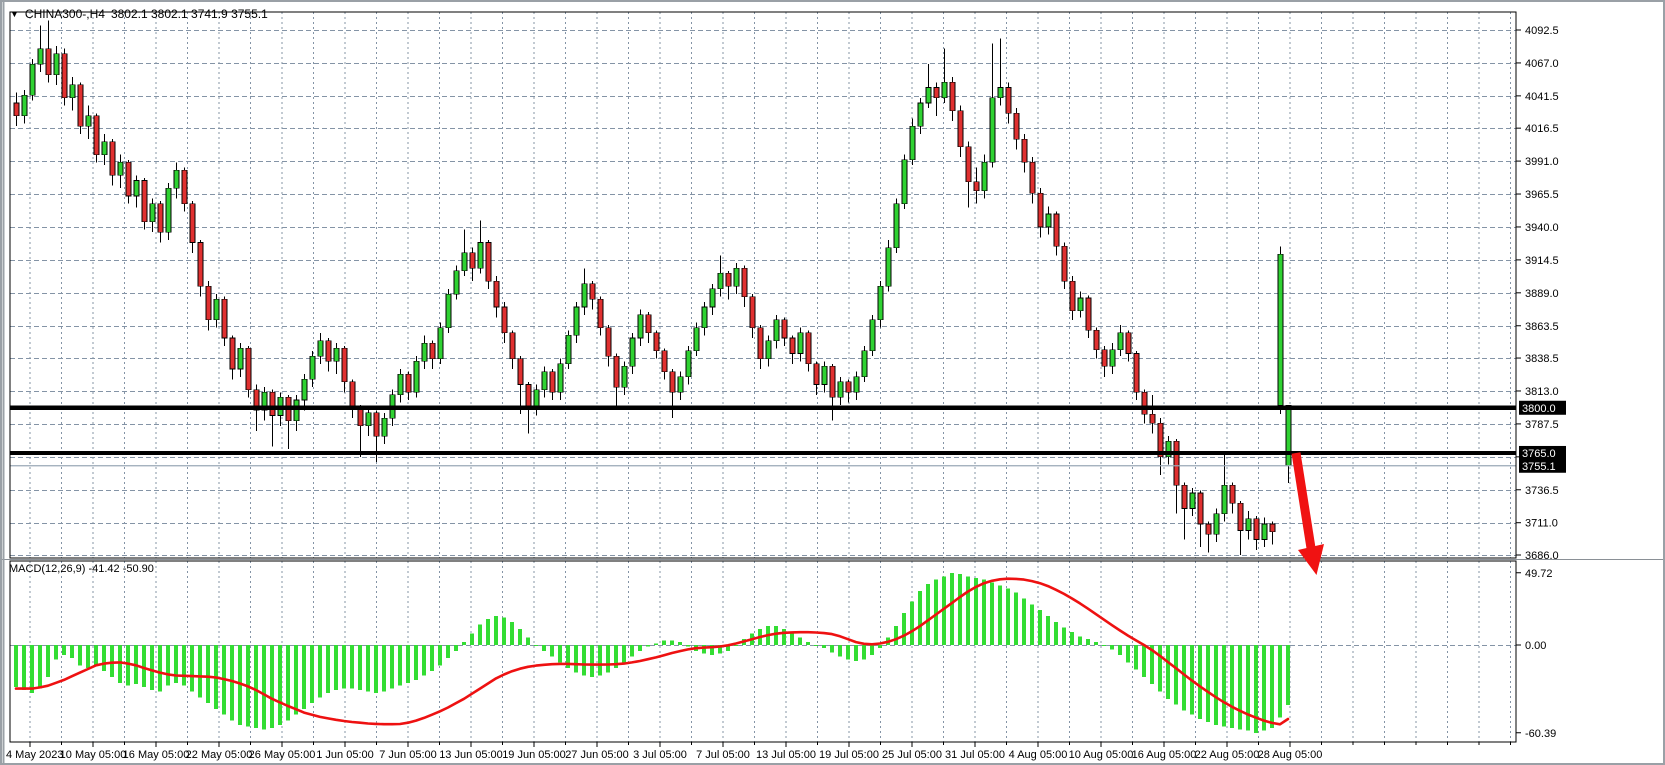 The width and height of the screenshot is (1665, 765). I want to click on price-tag-3765.0-text: 3765.0, so click(1539, 454).